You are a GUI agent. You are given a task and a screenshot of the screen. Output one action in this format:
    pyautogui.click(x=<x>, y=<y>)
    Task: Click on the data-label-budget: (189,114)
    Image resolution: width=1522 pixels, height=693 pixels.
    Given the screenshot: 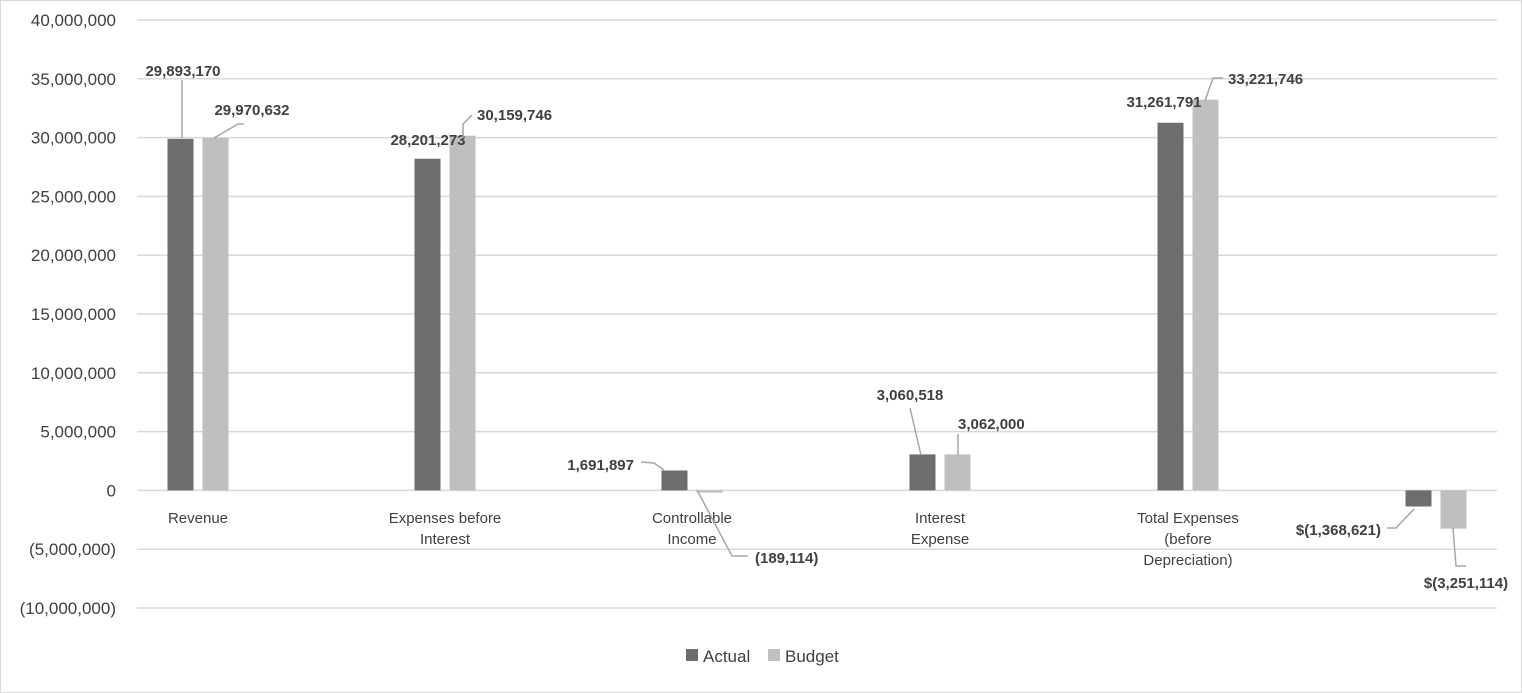 What is the action you would take?
    pyautogui.click(x=786, y=558)
    